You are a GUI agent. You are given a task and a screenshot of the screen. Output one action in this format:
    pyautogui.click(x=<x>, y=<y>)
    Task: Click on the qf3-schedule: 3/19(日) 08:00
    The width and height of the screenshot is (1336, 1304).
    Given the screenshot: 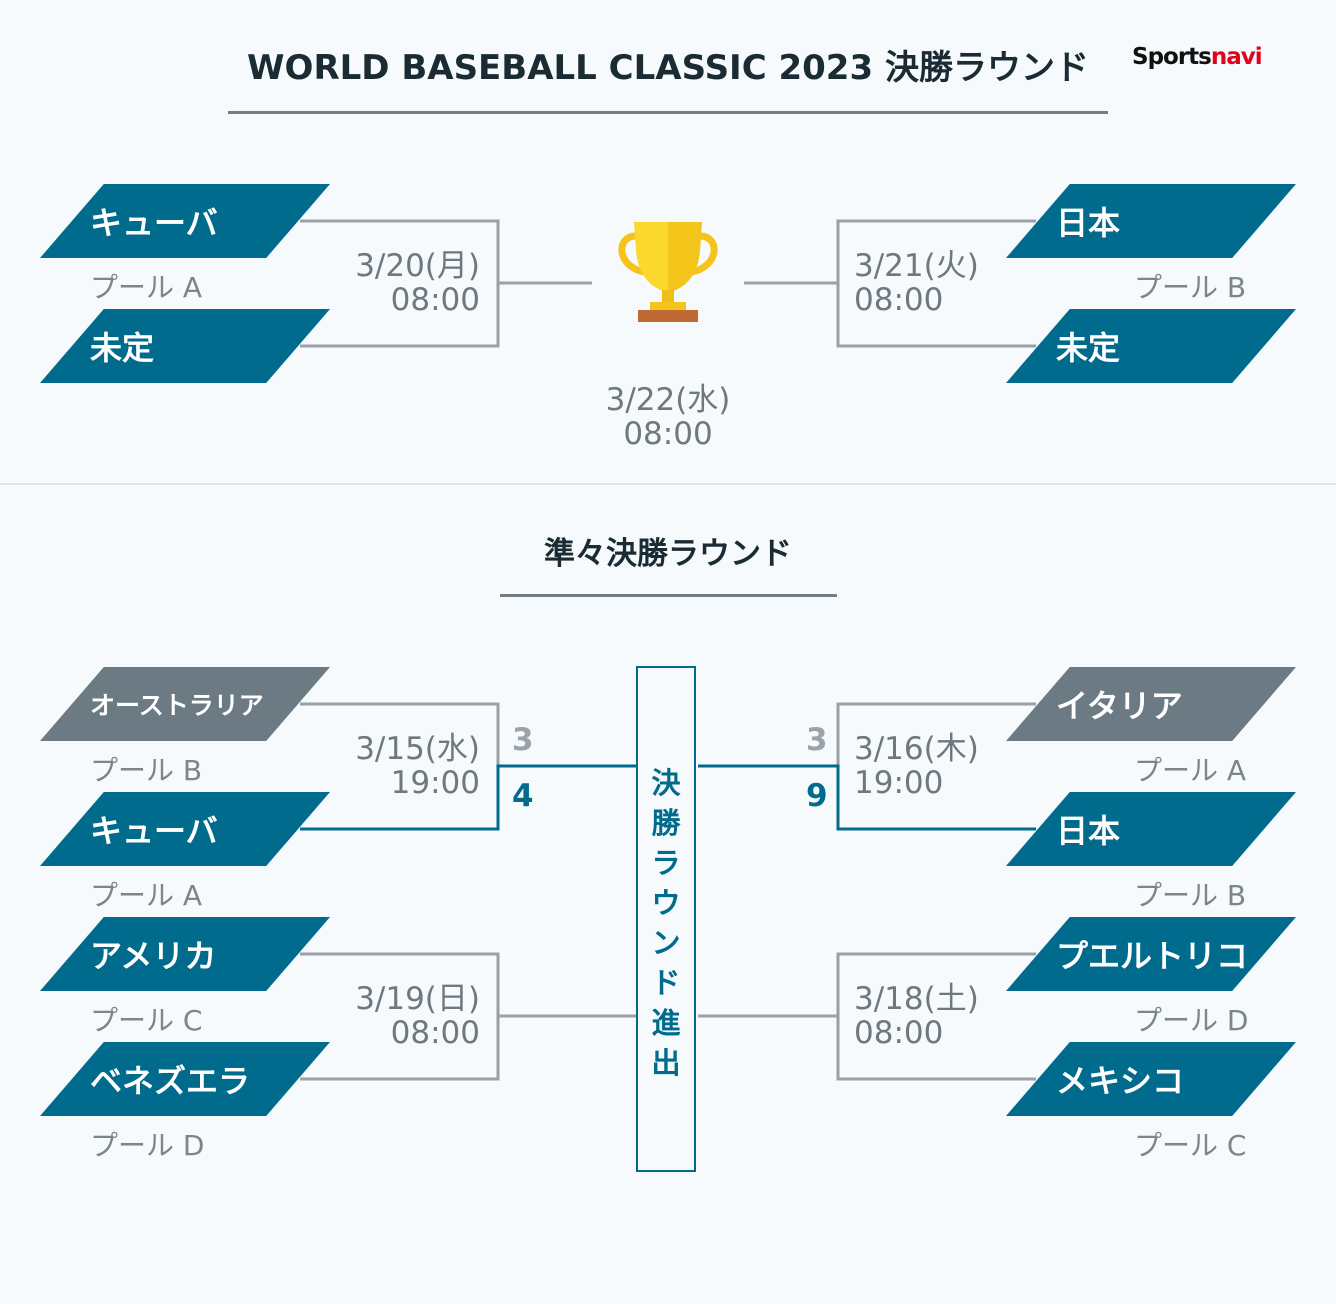 What is the action you would take?
    pyautogui.click(x=417, y=1016)
    